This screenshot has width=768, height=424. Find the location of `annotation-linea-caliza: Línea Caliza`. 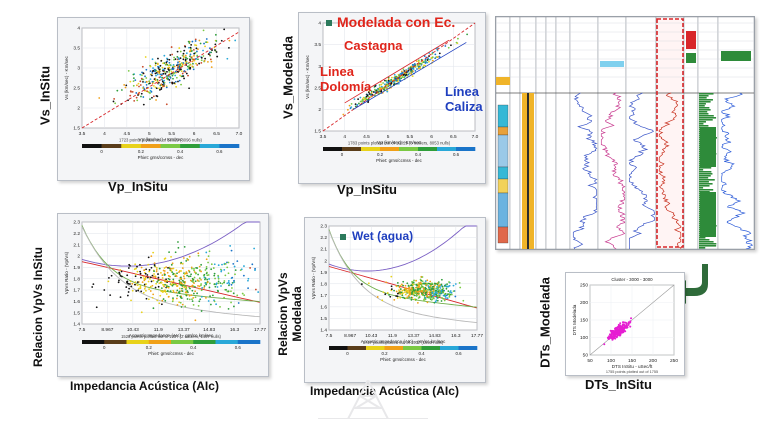

annotation-linea-caliza: Línea Caliza is located at coordinates (464, 99).